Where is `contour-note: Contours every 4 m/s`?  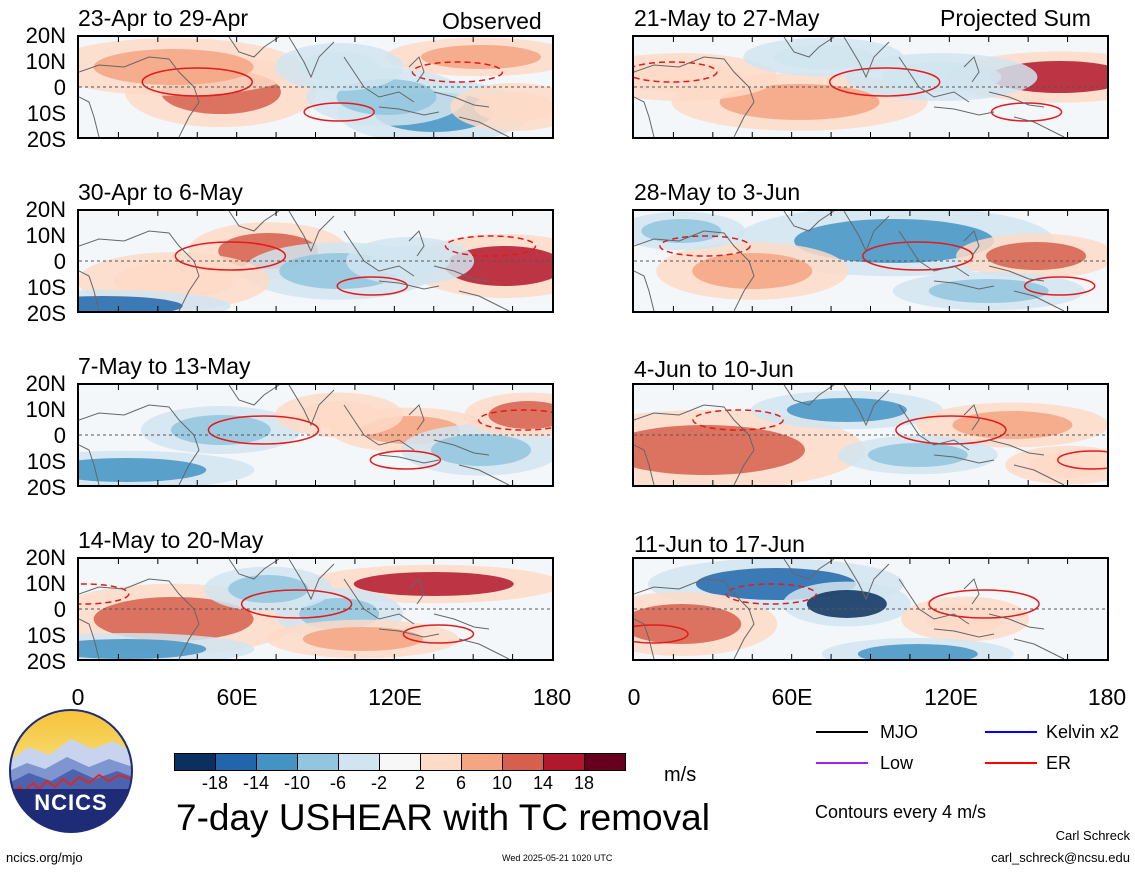
contour-note: Contours every 4 m/s is located at coordinates (901, 812).